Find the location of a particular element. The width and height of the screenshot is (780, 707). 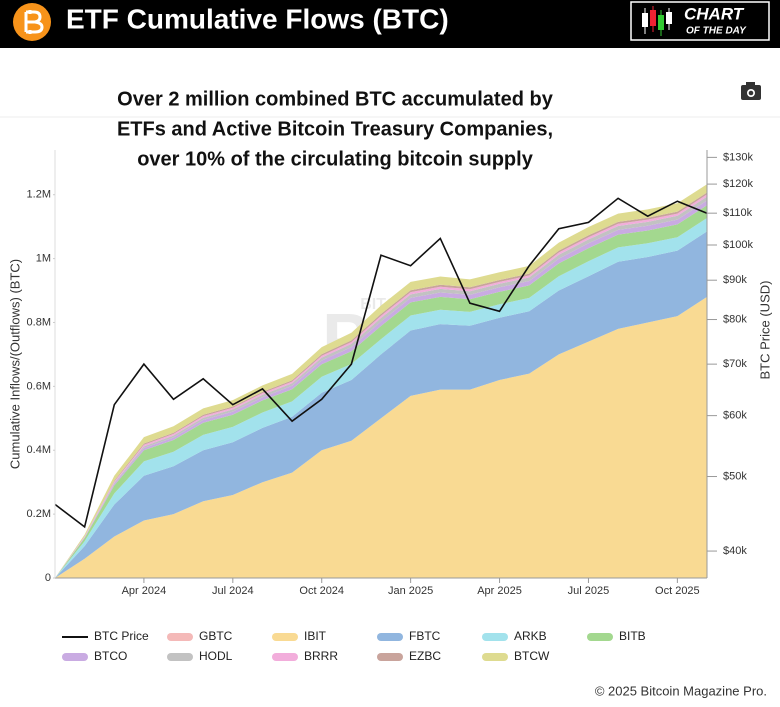

x-tick-label: Apr 2025 is located at coordinates (499, 591).